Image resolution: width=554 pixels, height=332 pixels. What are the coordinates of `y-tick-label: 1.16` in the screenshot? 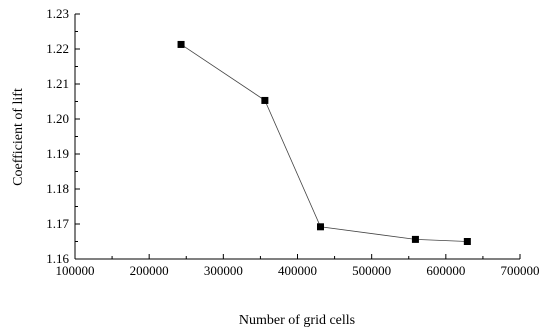 It's located at (57, 258).